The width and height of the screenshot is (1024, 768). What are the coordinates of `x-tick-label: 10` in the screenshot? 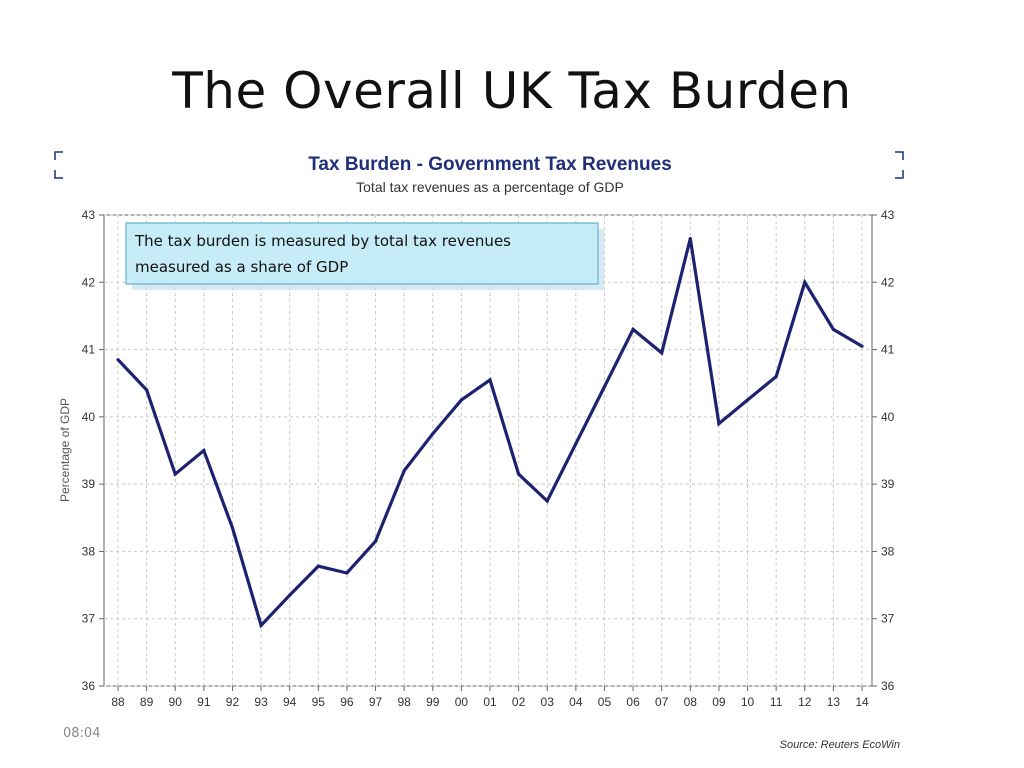 It's located at (748, 702).